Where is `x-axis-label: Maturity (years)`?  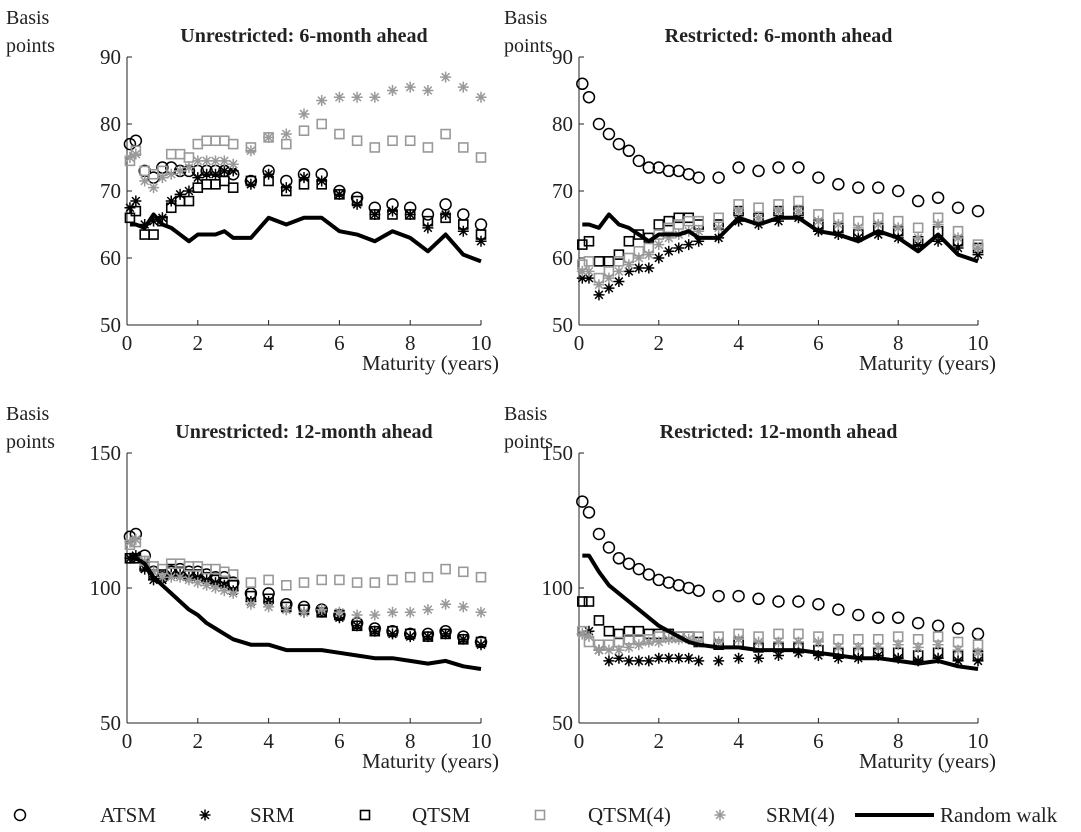
x-axis-label: Maturity (years) is located at coordinates (430, 363).